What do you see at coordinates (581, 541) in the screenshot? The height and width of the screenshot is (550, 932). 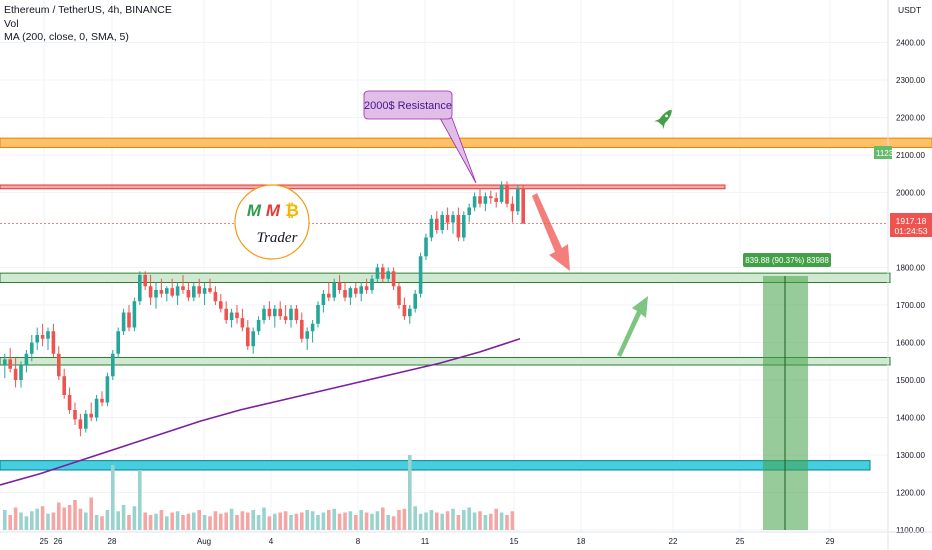 I see `time-tick: 18` at bounding box center [581, 541].